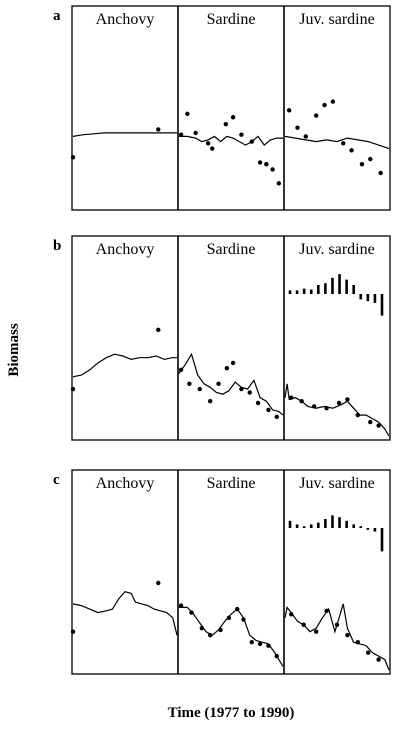  Describe the element at coordinates (231, 571) in the screenshot. I see `panel-c-2: Sardine` at that location.